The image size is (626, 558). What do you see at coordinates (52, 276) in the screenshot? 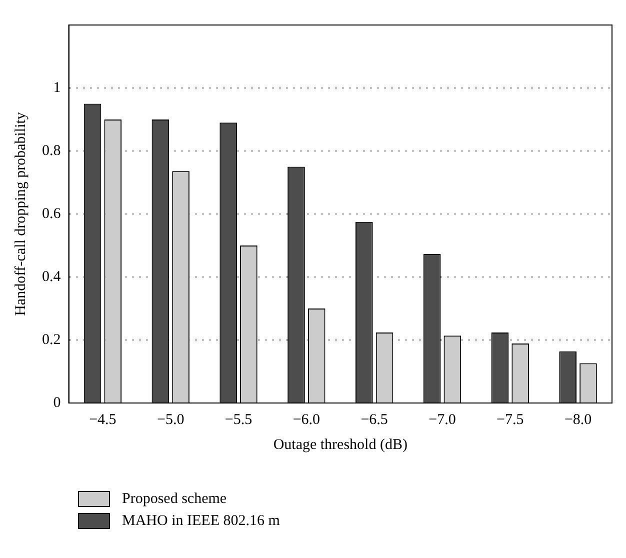
I see `y-tick-label: 0.4` at bounding box center [52, 276].